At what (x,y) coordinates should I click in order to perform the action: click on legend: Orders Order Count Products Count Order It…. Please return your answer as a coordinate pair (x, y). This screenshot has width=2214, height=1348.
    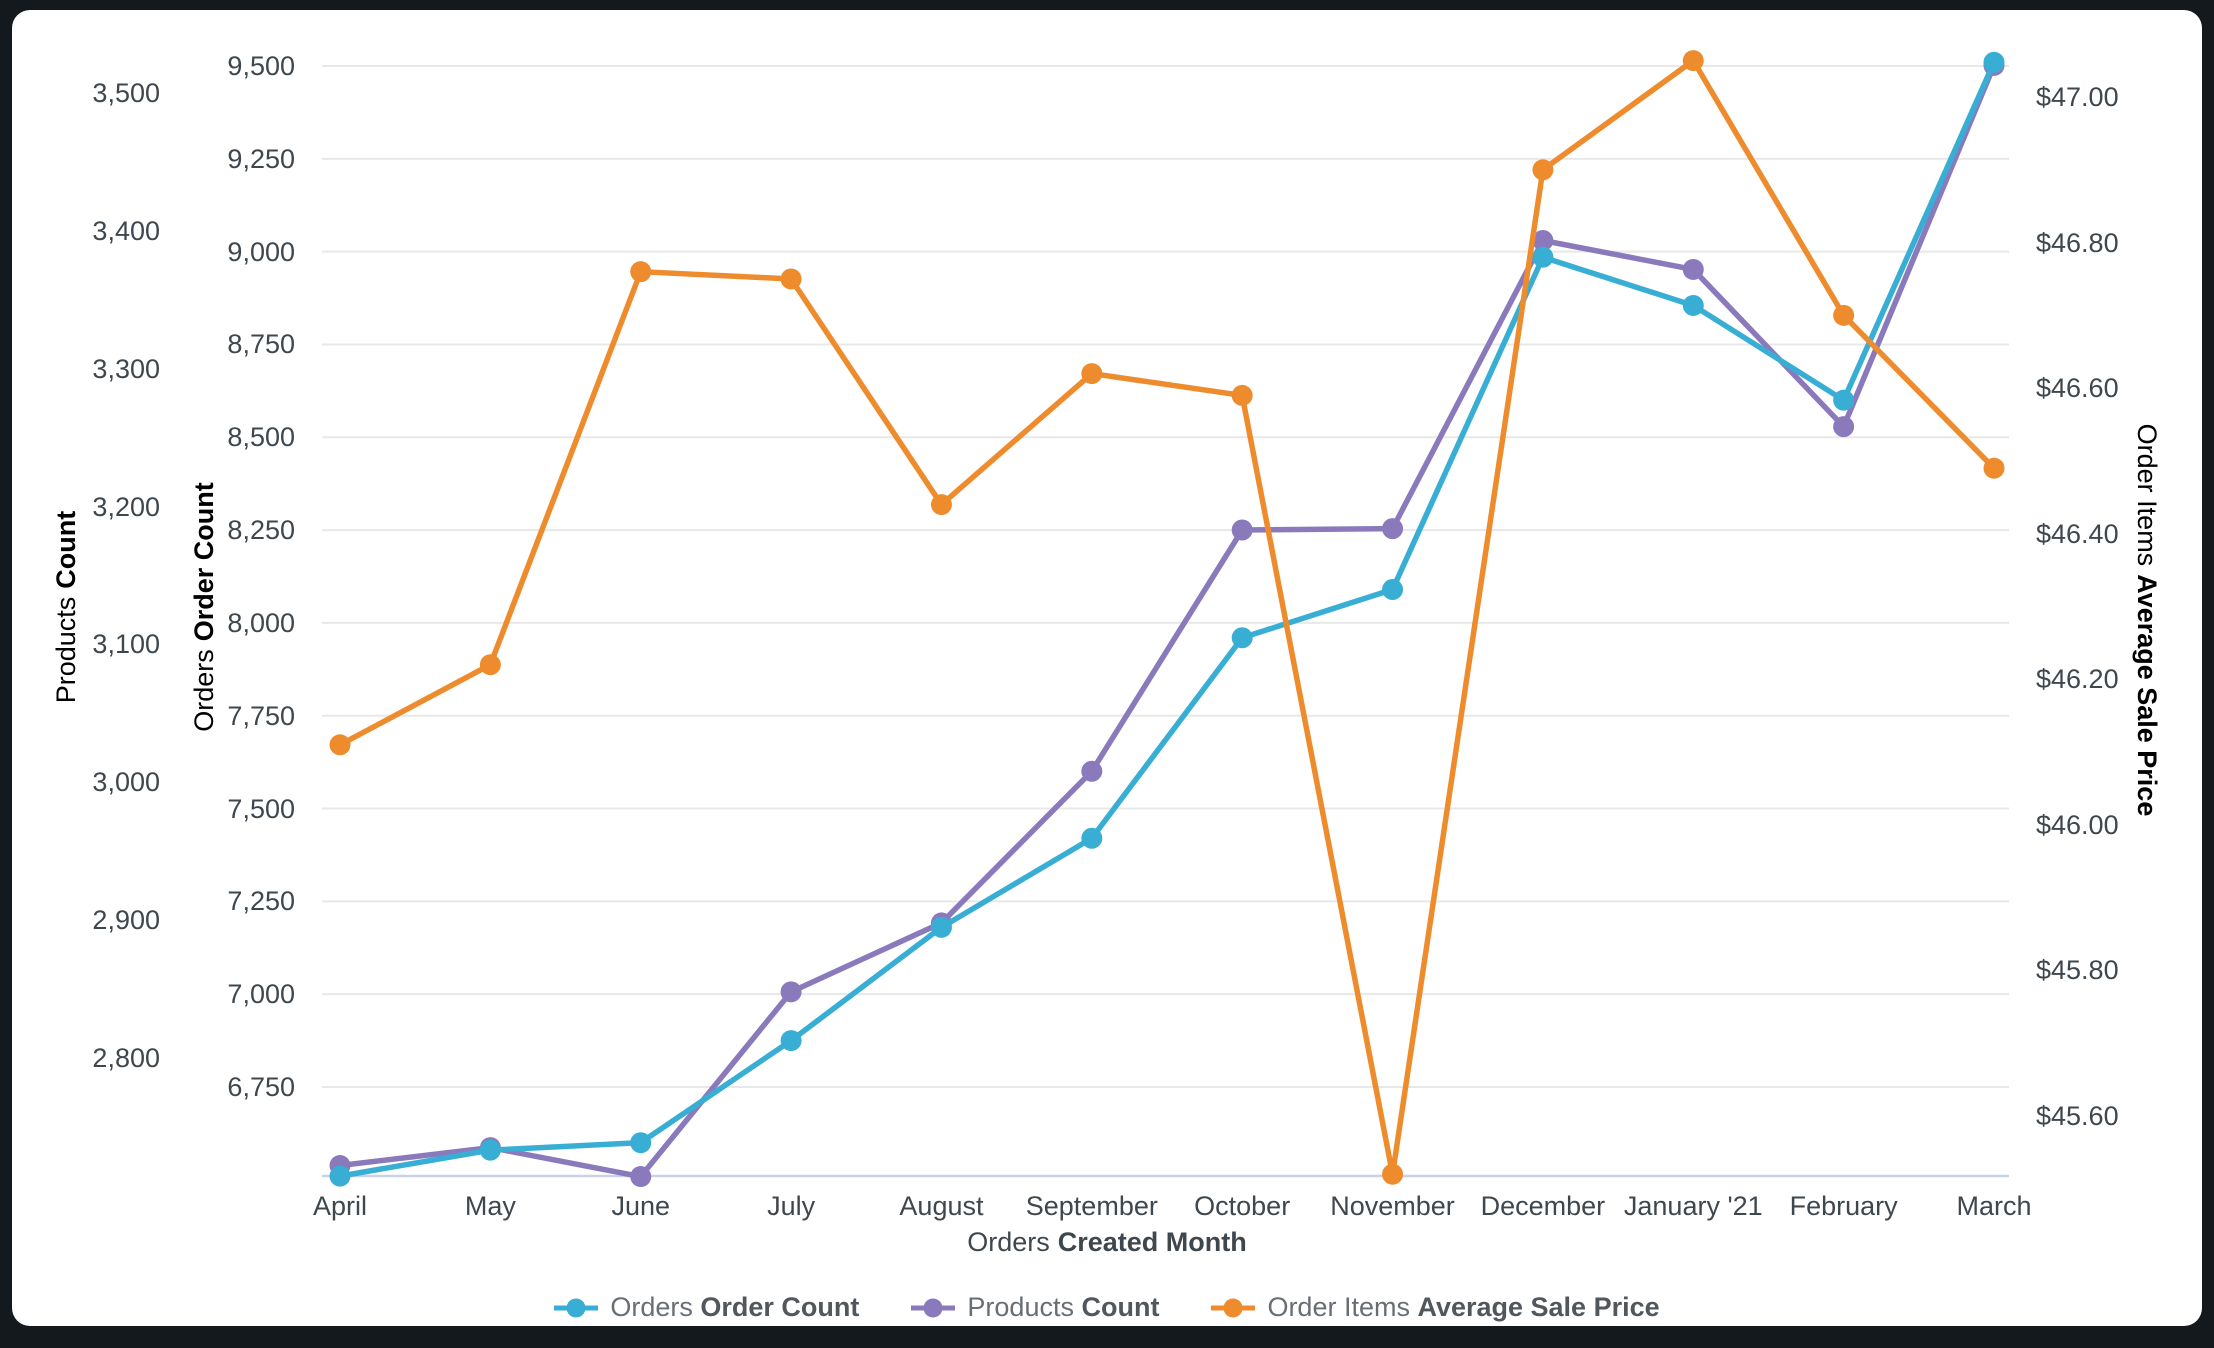
    Looking at the image, I should click on (1107, 1307).